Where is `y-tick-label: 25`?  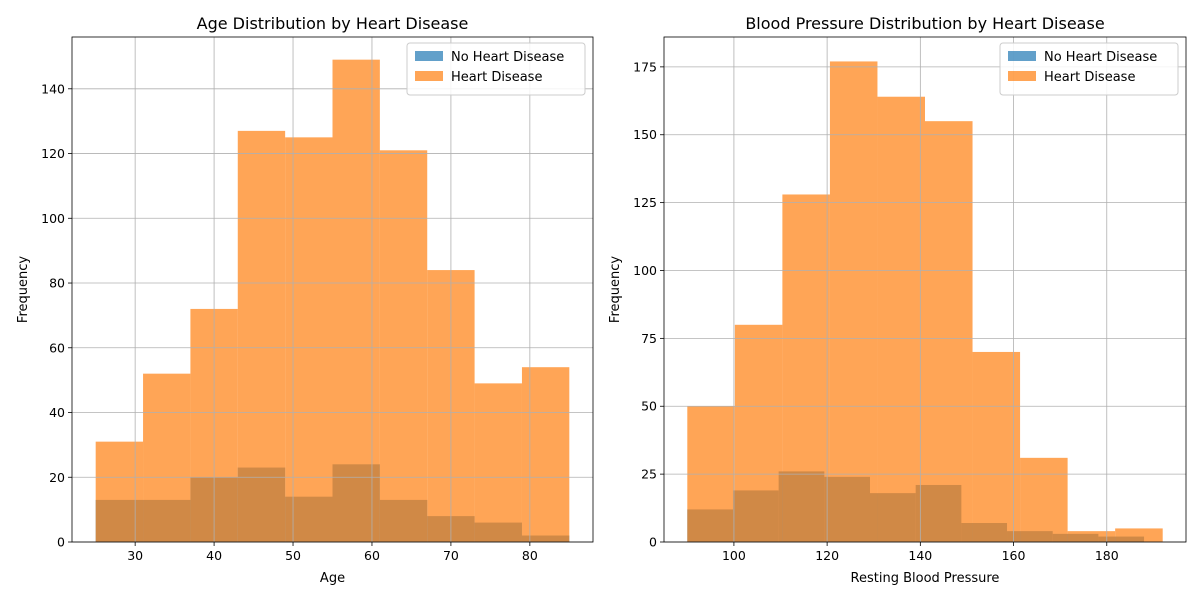 y-tick-label: 25 is located at coordinates (649, 474).